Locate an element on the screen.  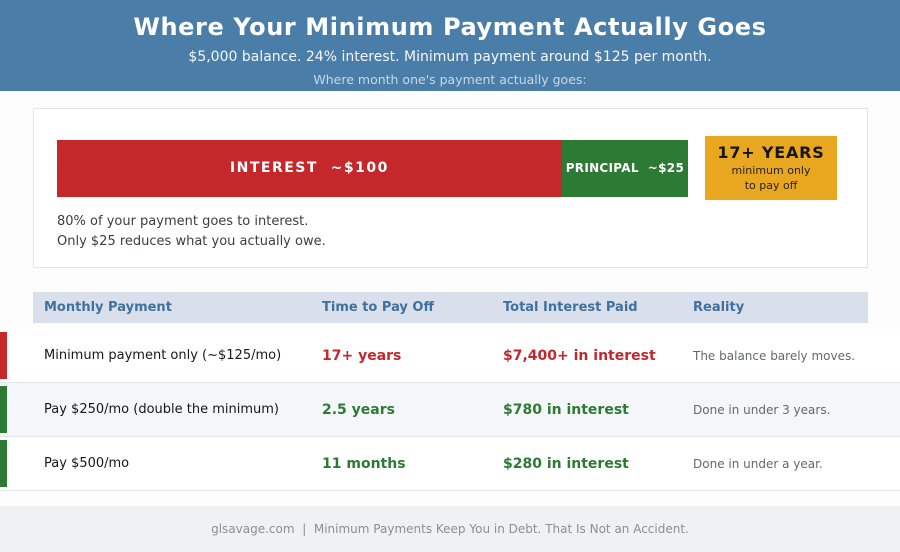
payoff-years: 17+ YEARS is located at coordinates (771, 152).